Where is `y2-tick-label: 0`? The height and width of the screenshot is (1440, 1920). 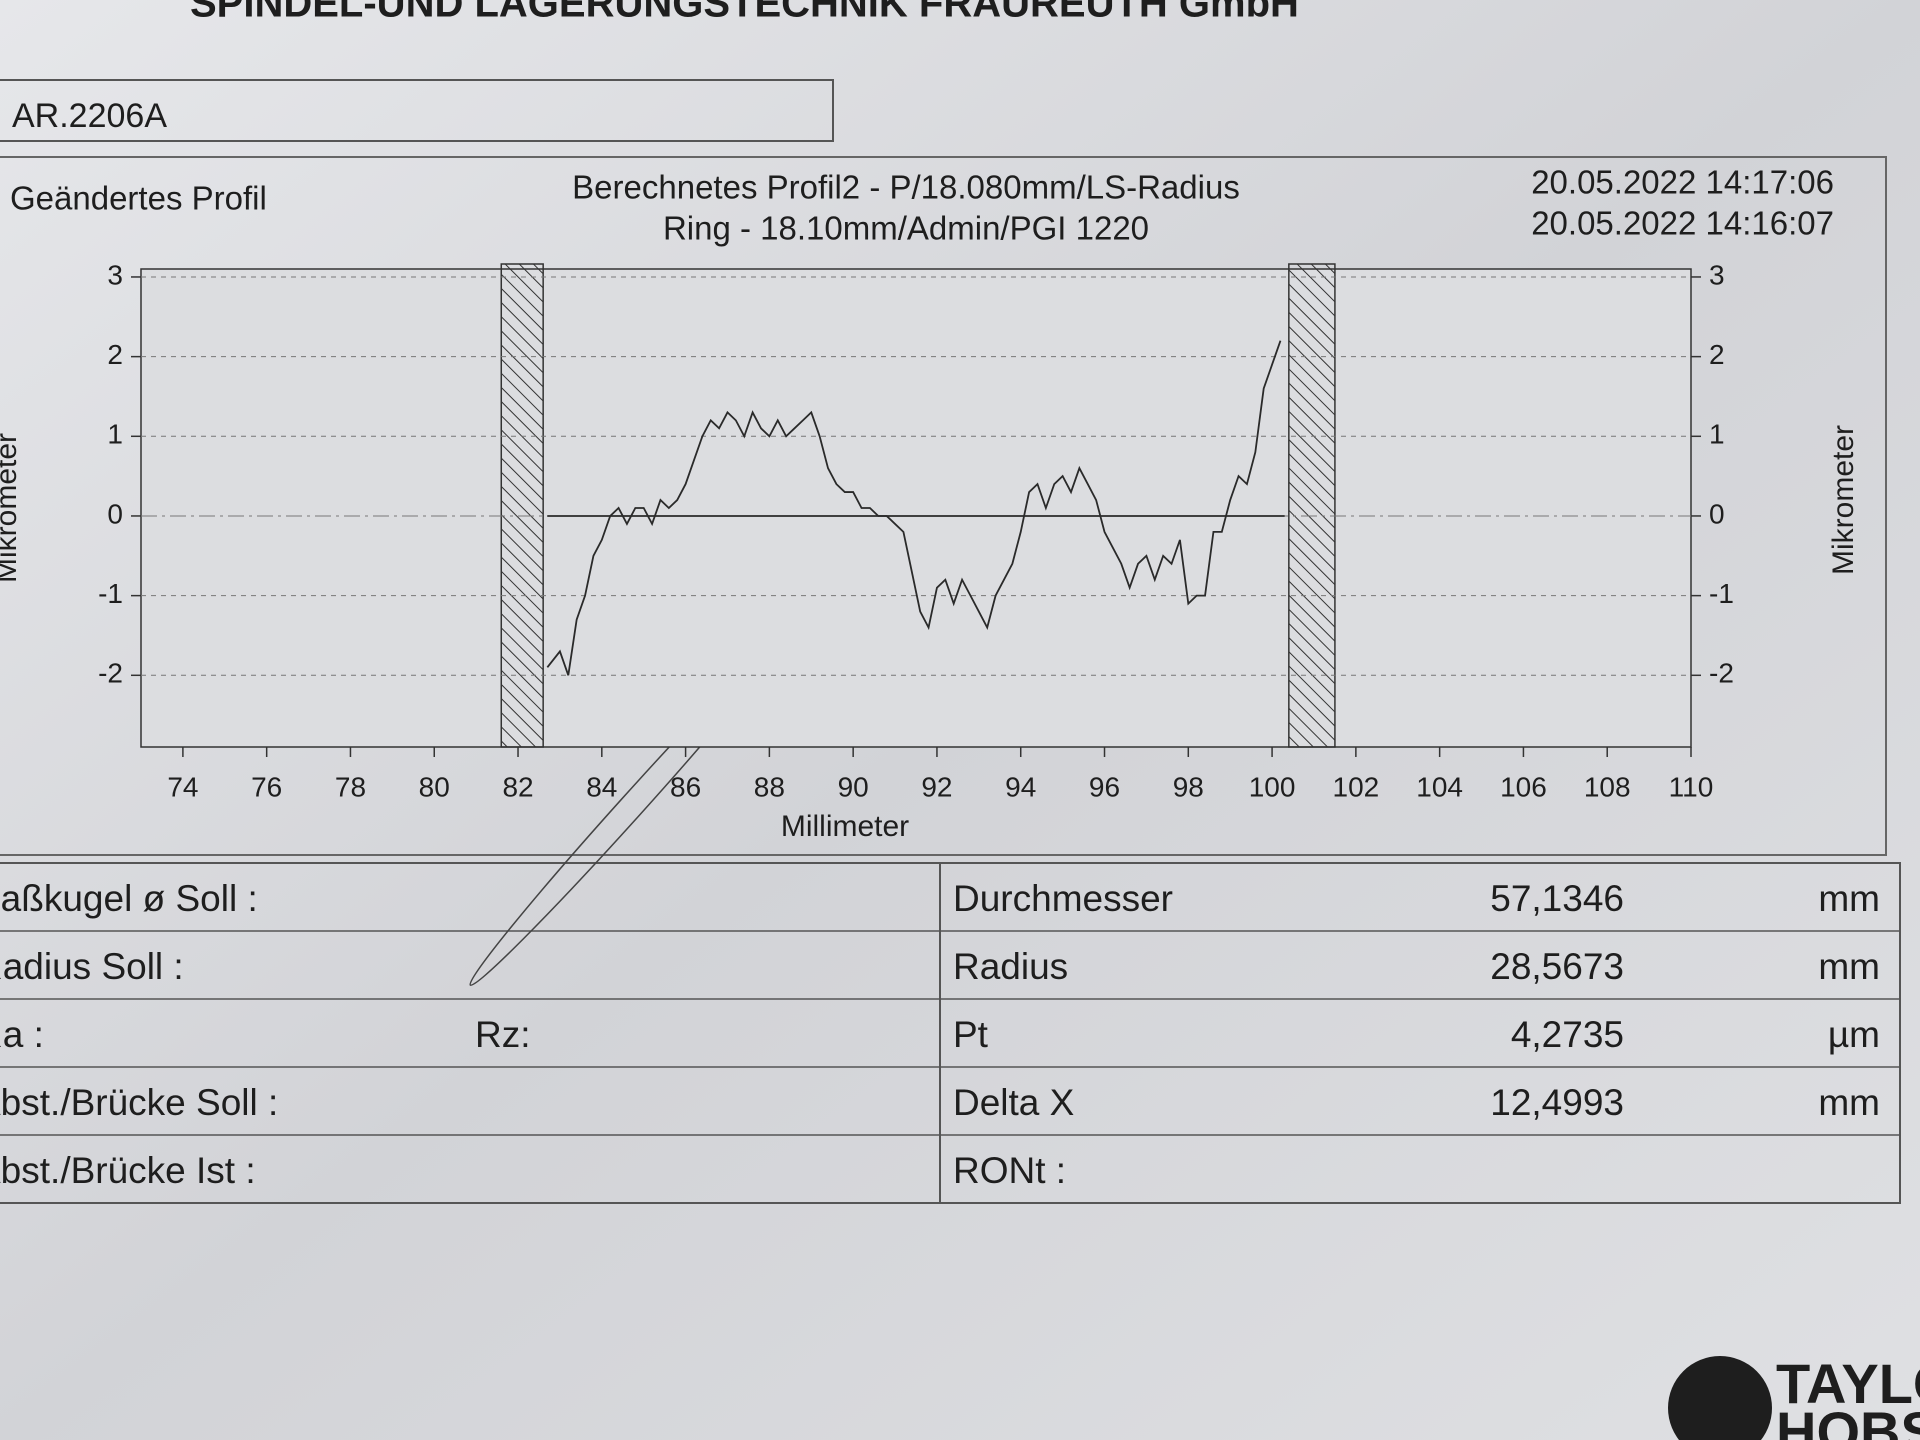
y2-tick-label: 0 is located at coordinates (1717, 513).